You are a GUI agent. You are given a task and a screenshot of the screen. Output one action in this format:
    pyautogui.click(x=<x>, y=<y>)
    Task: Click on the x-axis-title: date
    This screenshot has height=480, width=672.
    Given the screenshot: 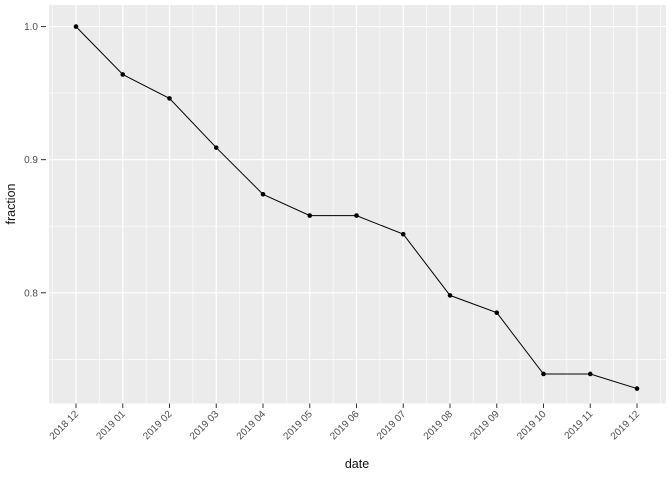 What is the action you would take?
    pyautogui.click(x=357, y=464)
    